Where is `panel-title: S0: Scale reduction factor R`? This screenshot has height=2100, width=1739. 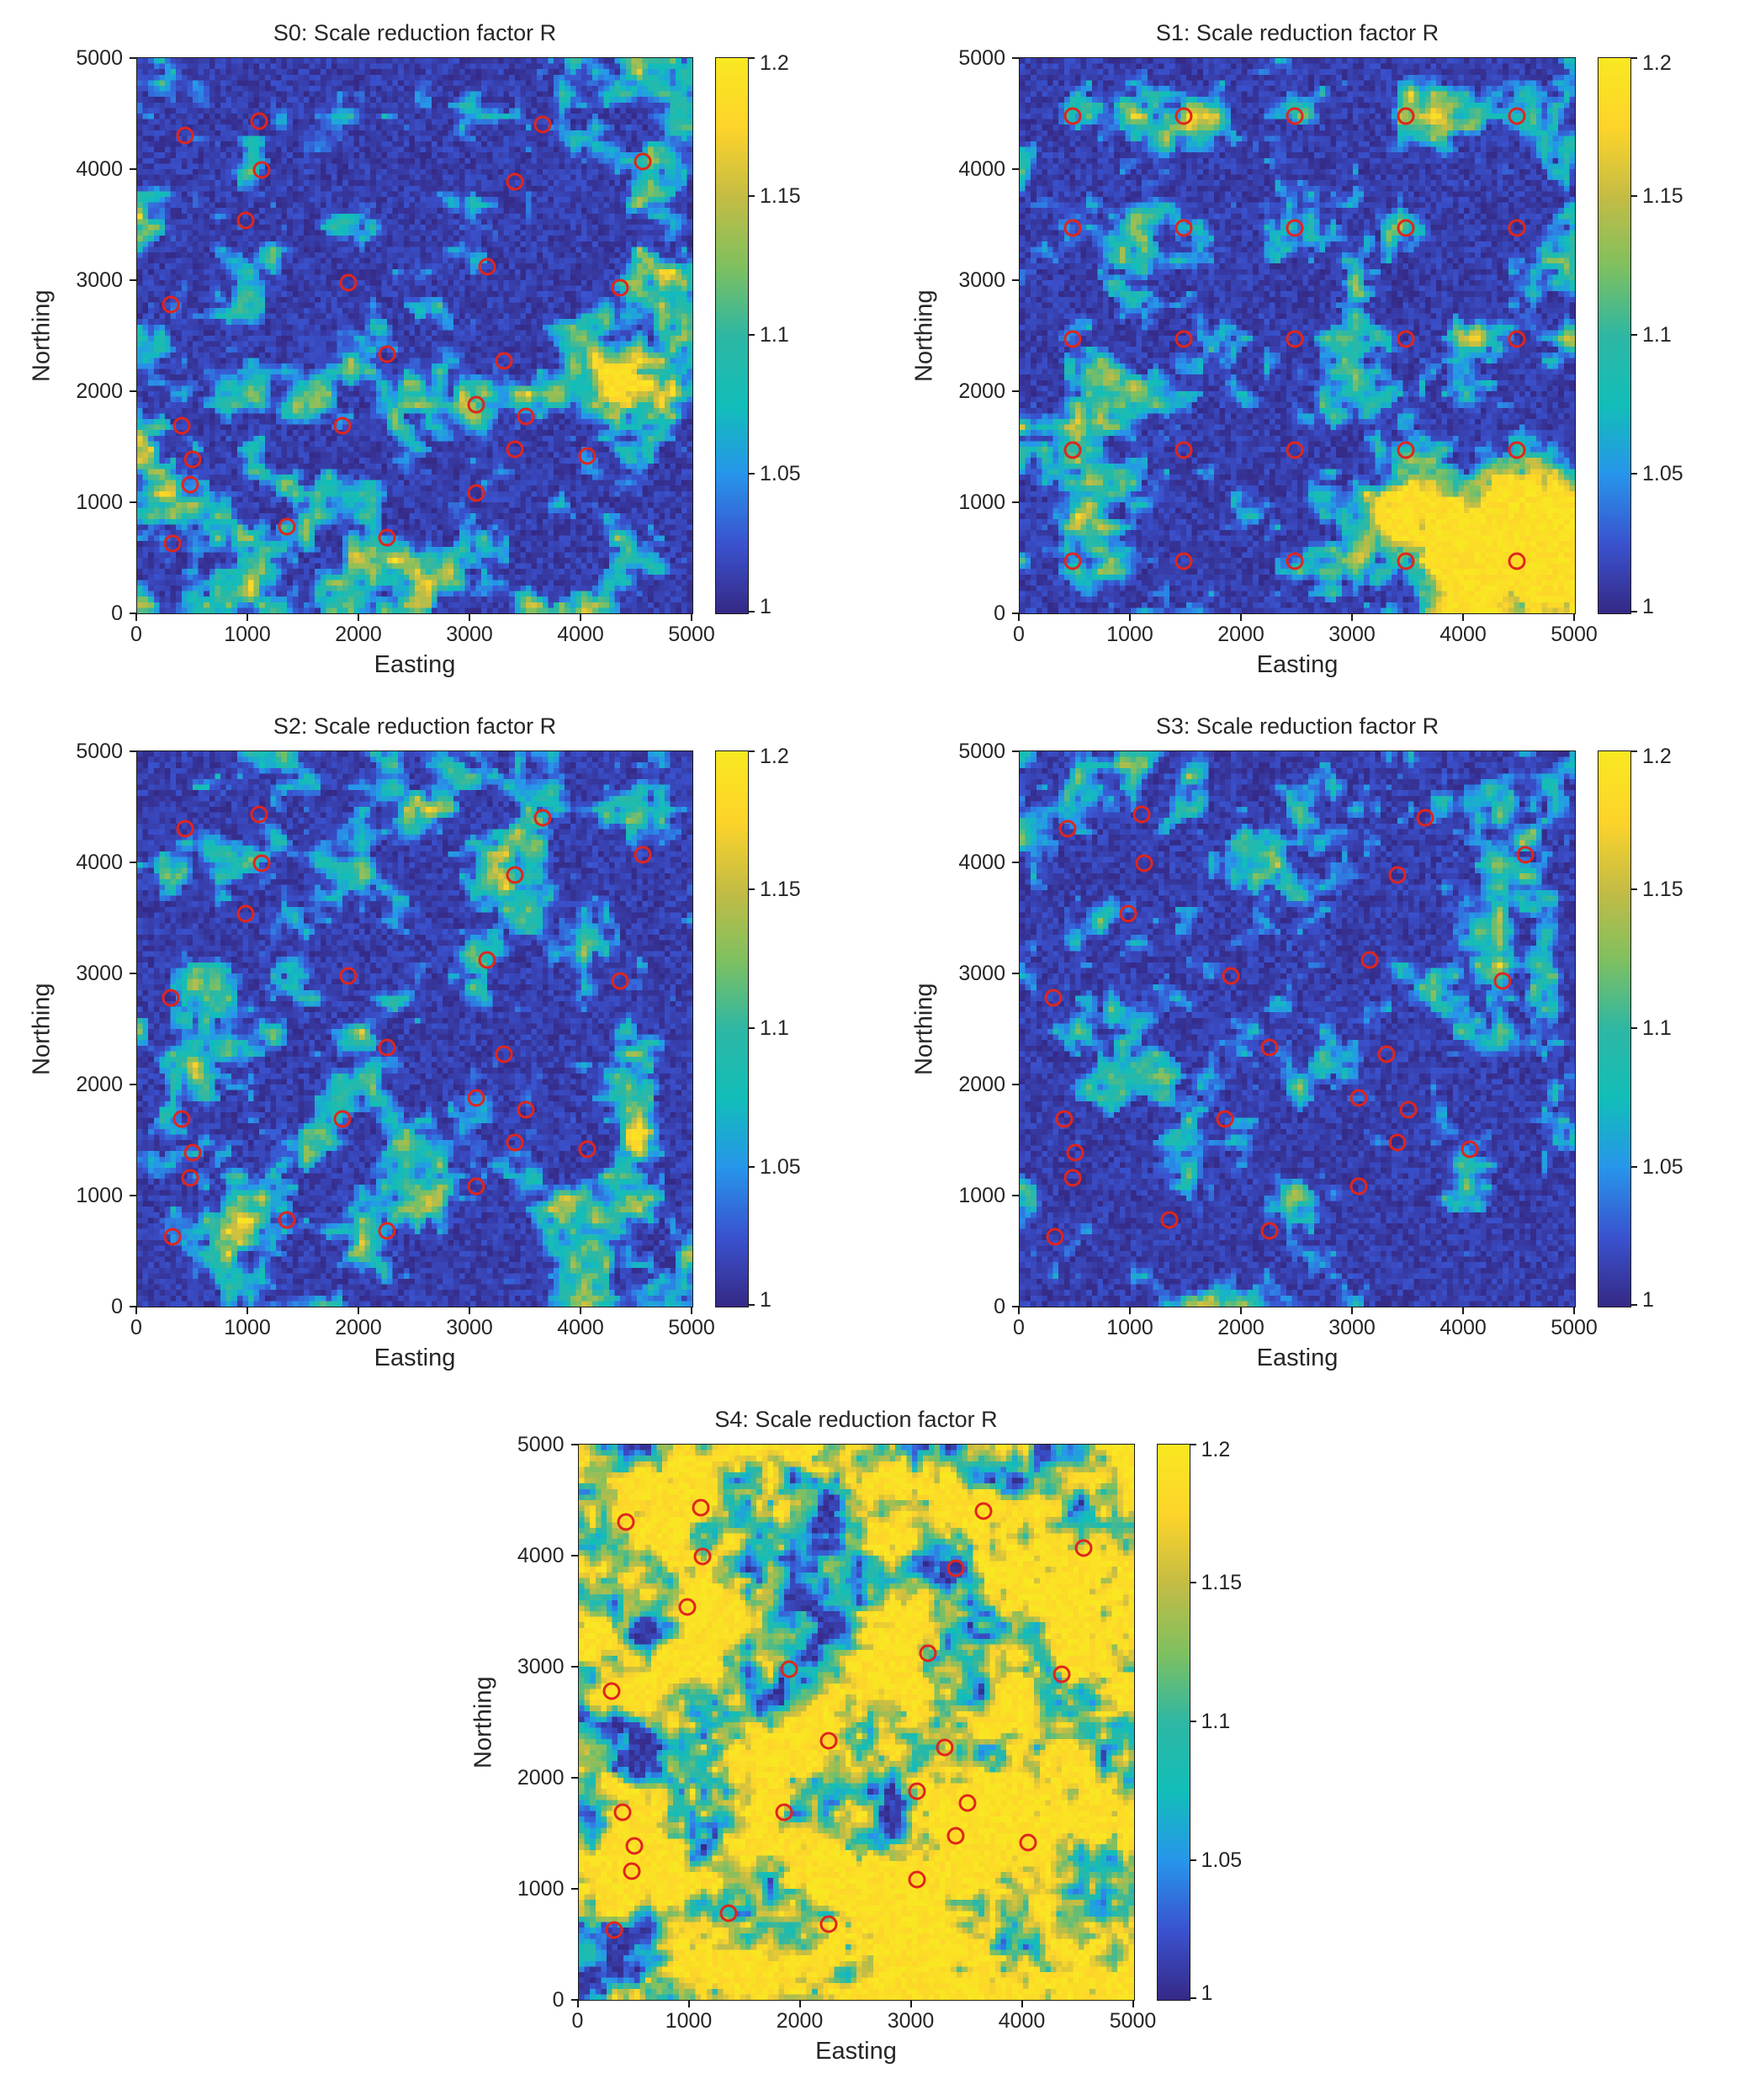
panel-title: S0: Scale reduction factor R is located at coordinates (415, 33).